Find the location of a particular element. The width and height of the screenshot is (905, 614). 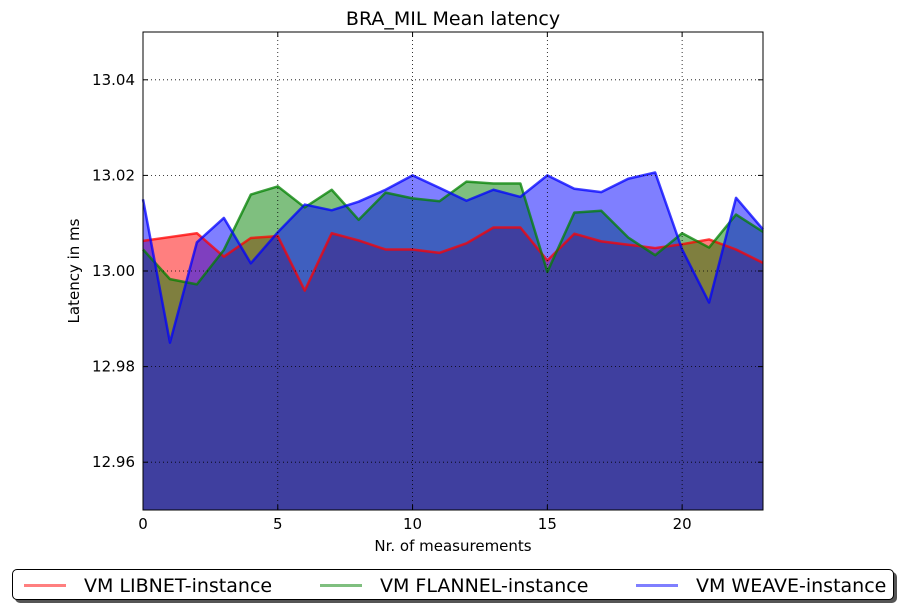

x-tick-label: 5 is located at coordinates (278, 524).